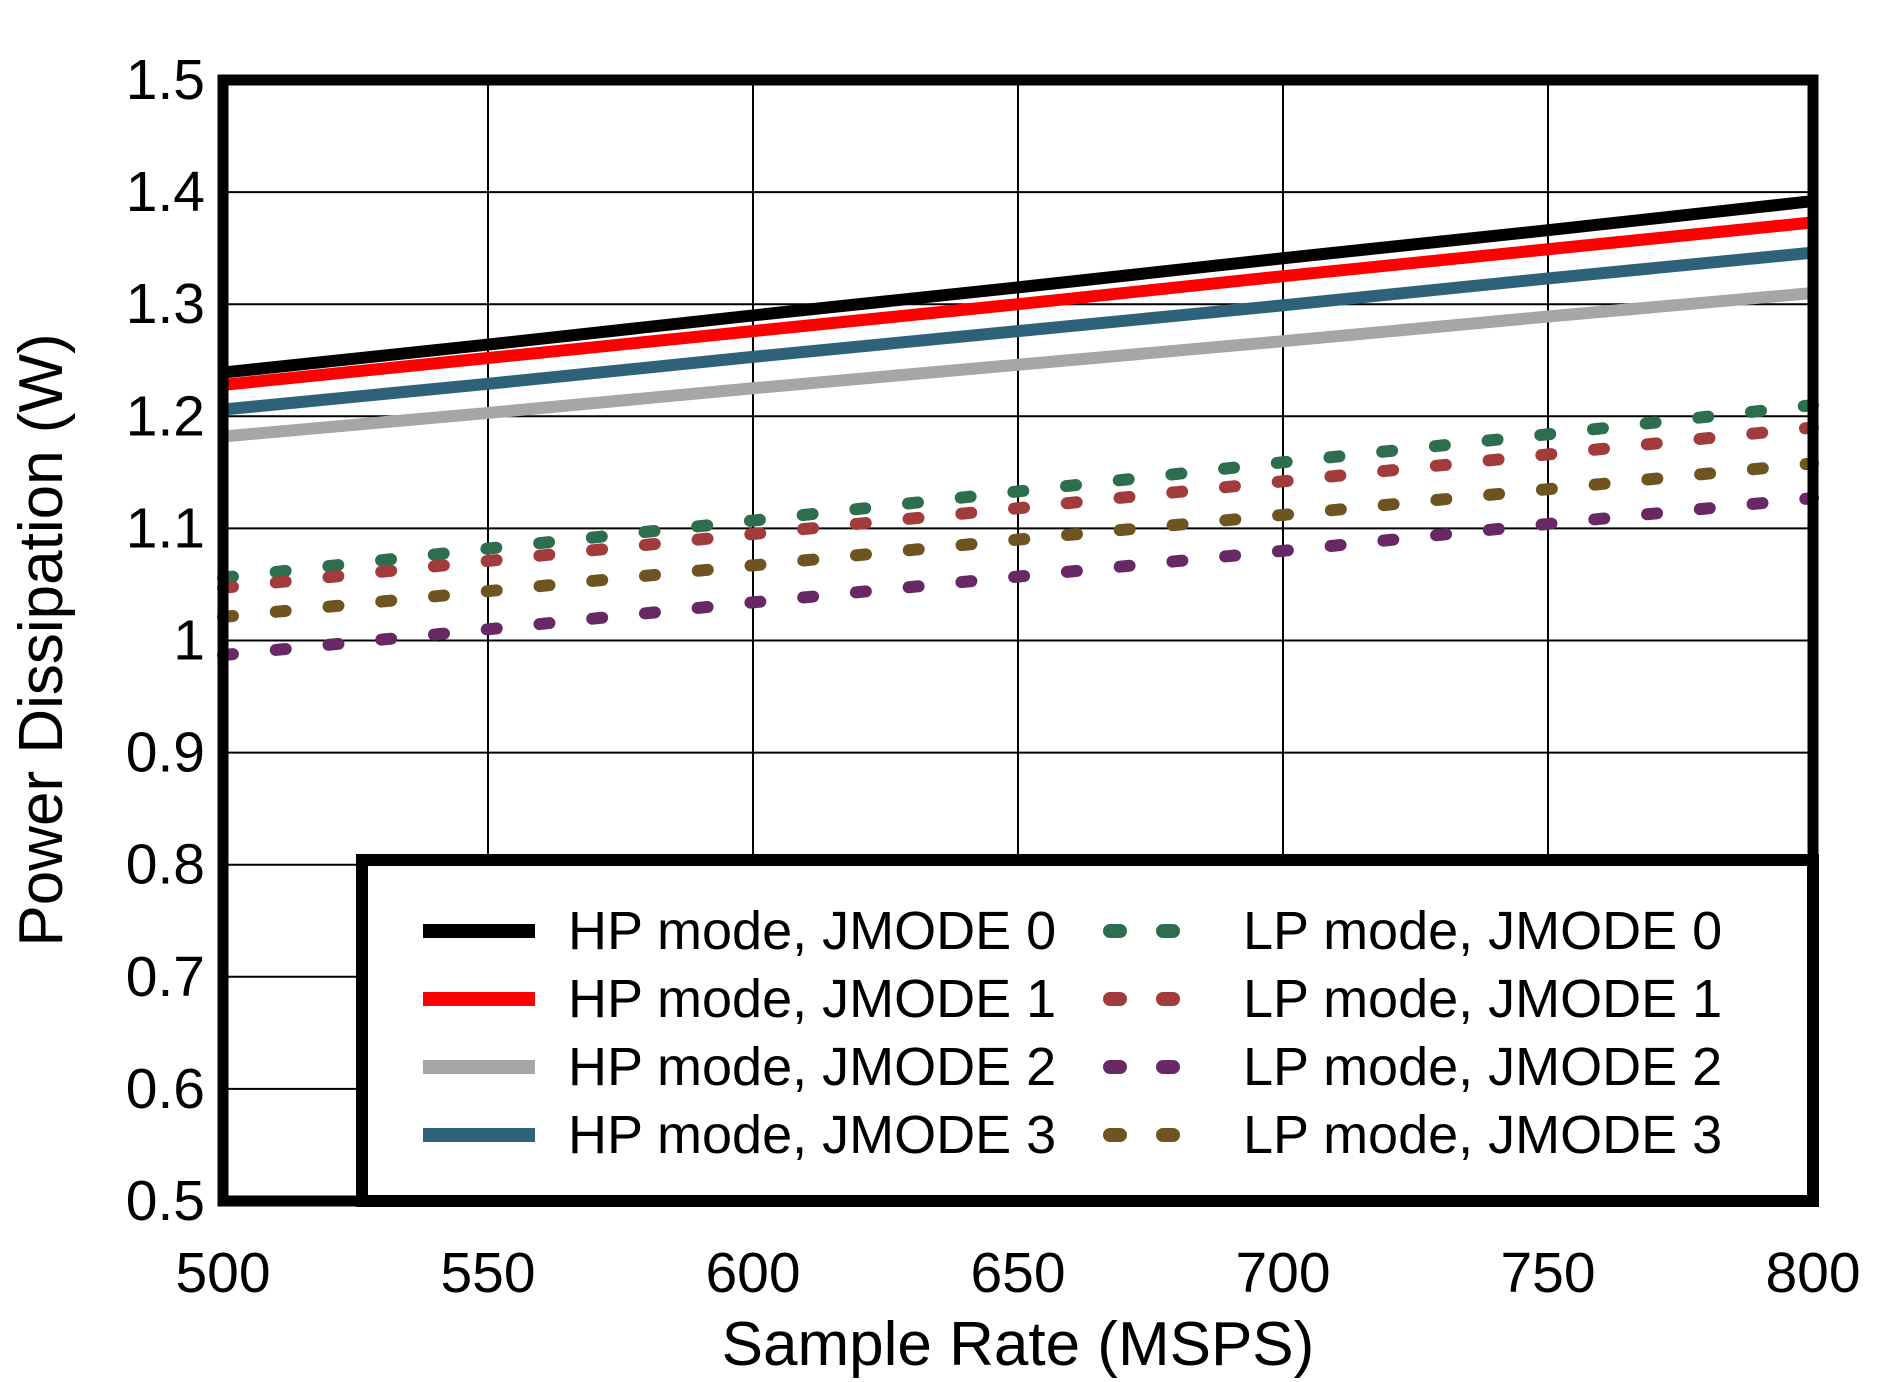 The width and height of the screenshot is (1899, 1382). Describe the element at coordinates (165, 192) in the screenshot. I see `y-tick-label: 1.4` at that location.